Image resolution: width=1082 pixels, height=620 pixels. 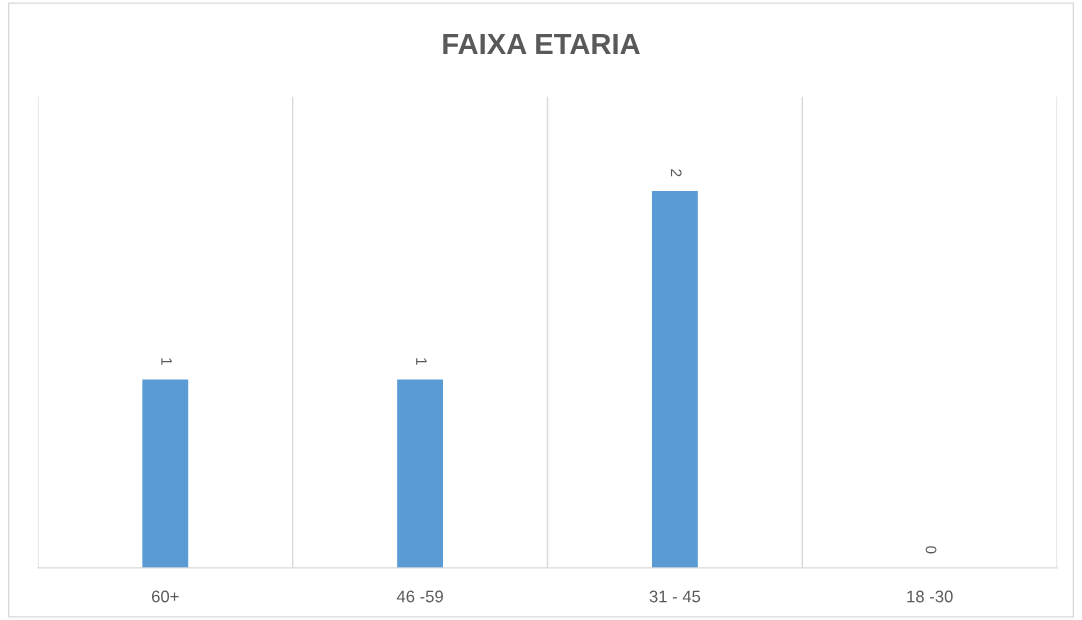 What do you see at coordinates (541, 44) in the screenshot?
I see `chart-title: FAIXA ETARIA` at bounding box center [541, 44].